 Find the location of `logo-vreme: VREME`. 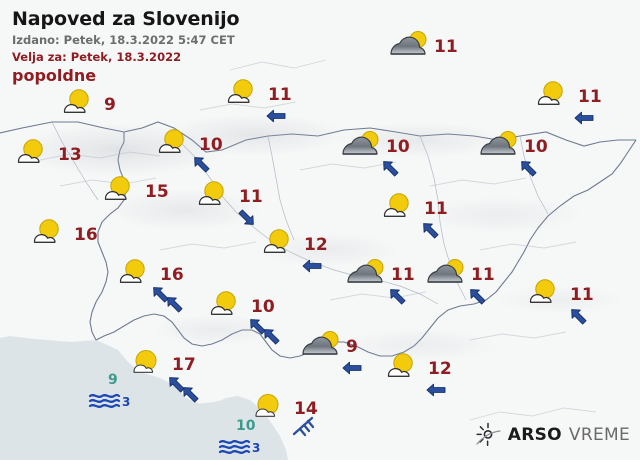

logo-vreme: VREME is located at coordinates (599, 435).